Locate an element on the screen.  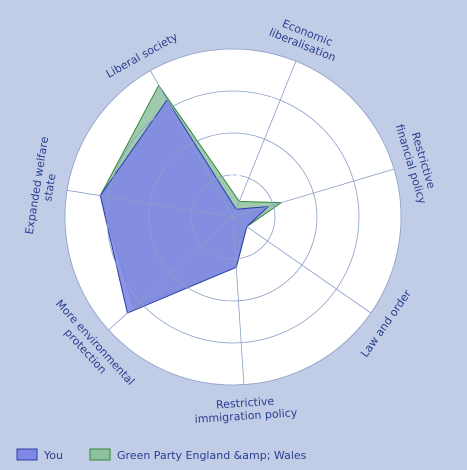
axis-label-line: state is located at coordinates (49, 188).